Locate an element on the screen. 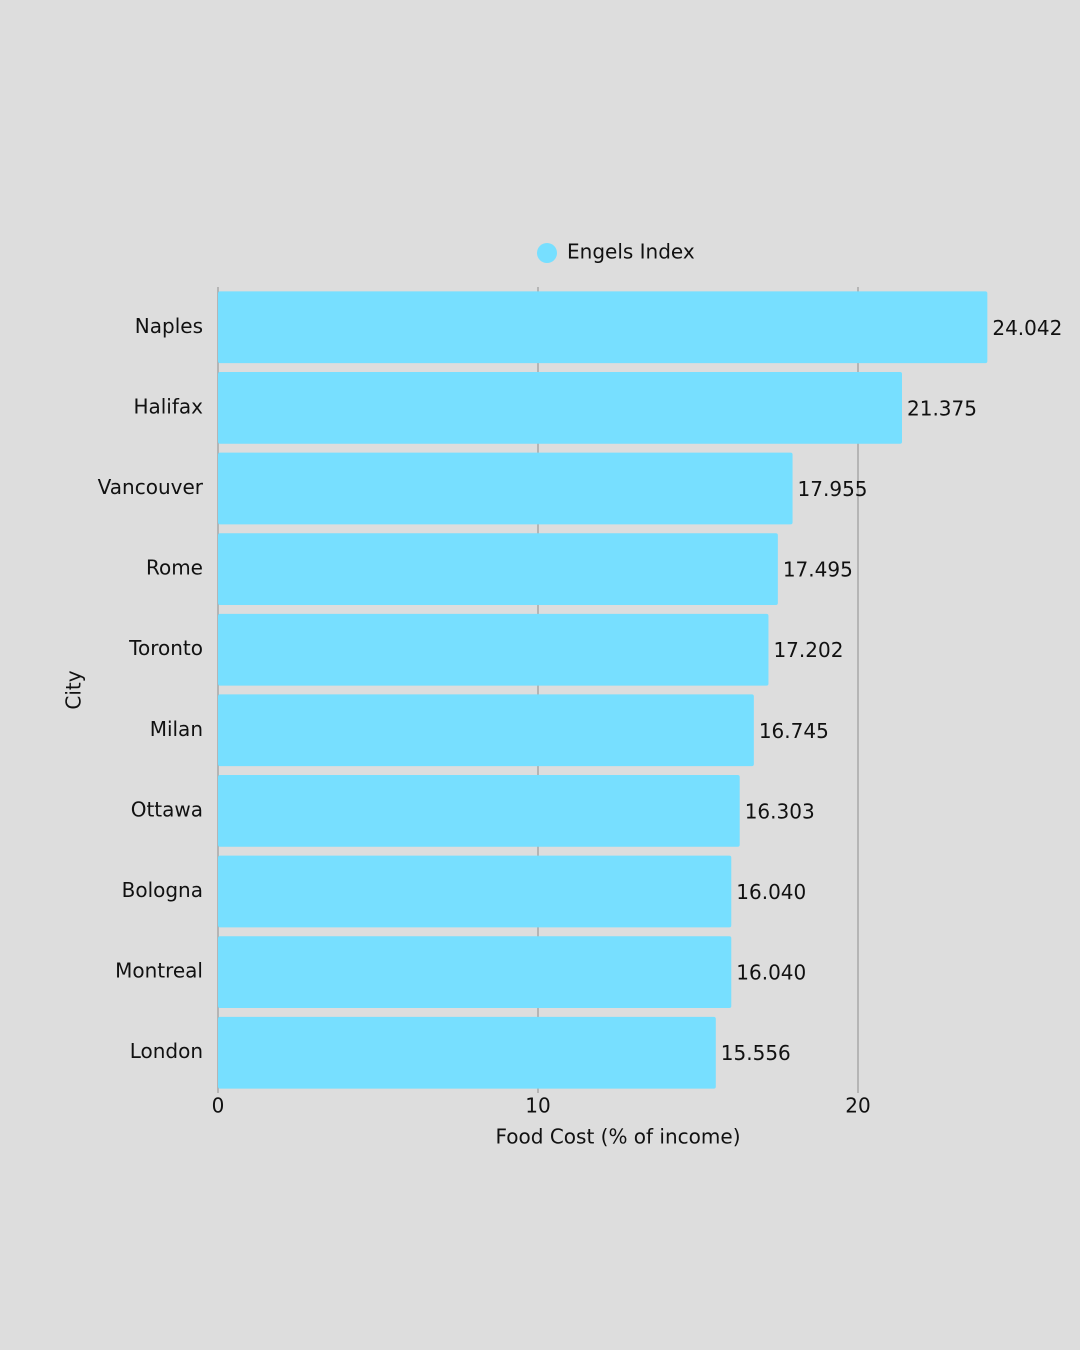 This screenshot has height=1350, width=1080. y-tick-label: Rome is located at coordinates (174, 568).